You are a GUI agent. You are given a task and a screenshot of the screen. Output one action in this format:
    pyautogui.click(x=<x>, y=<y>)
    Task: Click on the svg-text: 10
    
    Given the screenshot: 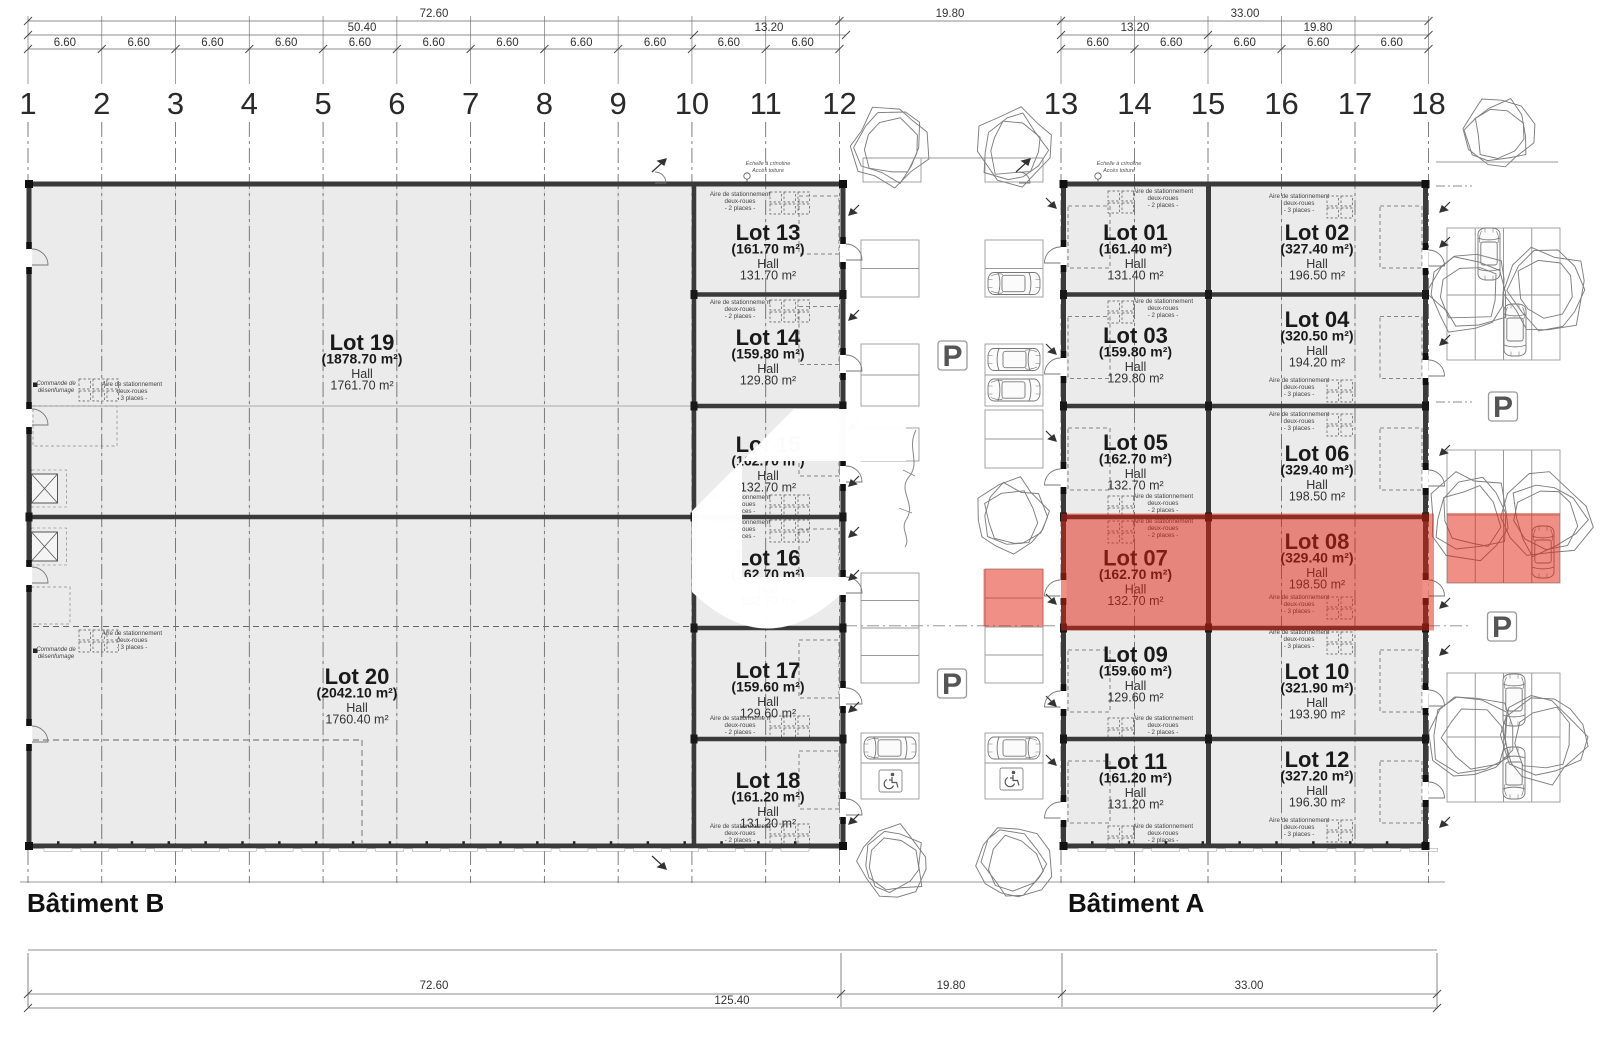 What is the action you would take?
    pyautogui.click(x=692, y=103)
    